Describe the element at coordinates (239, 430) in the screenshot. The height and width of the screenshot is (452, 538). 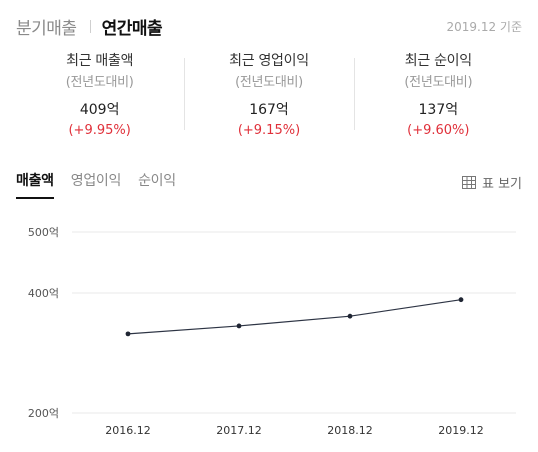
I see `x-tick-label: 2017.12` at that location.